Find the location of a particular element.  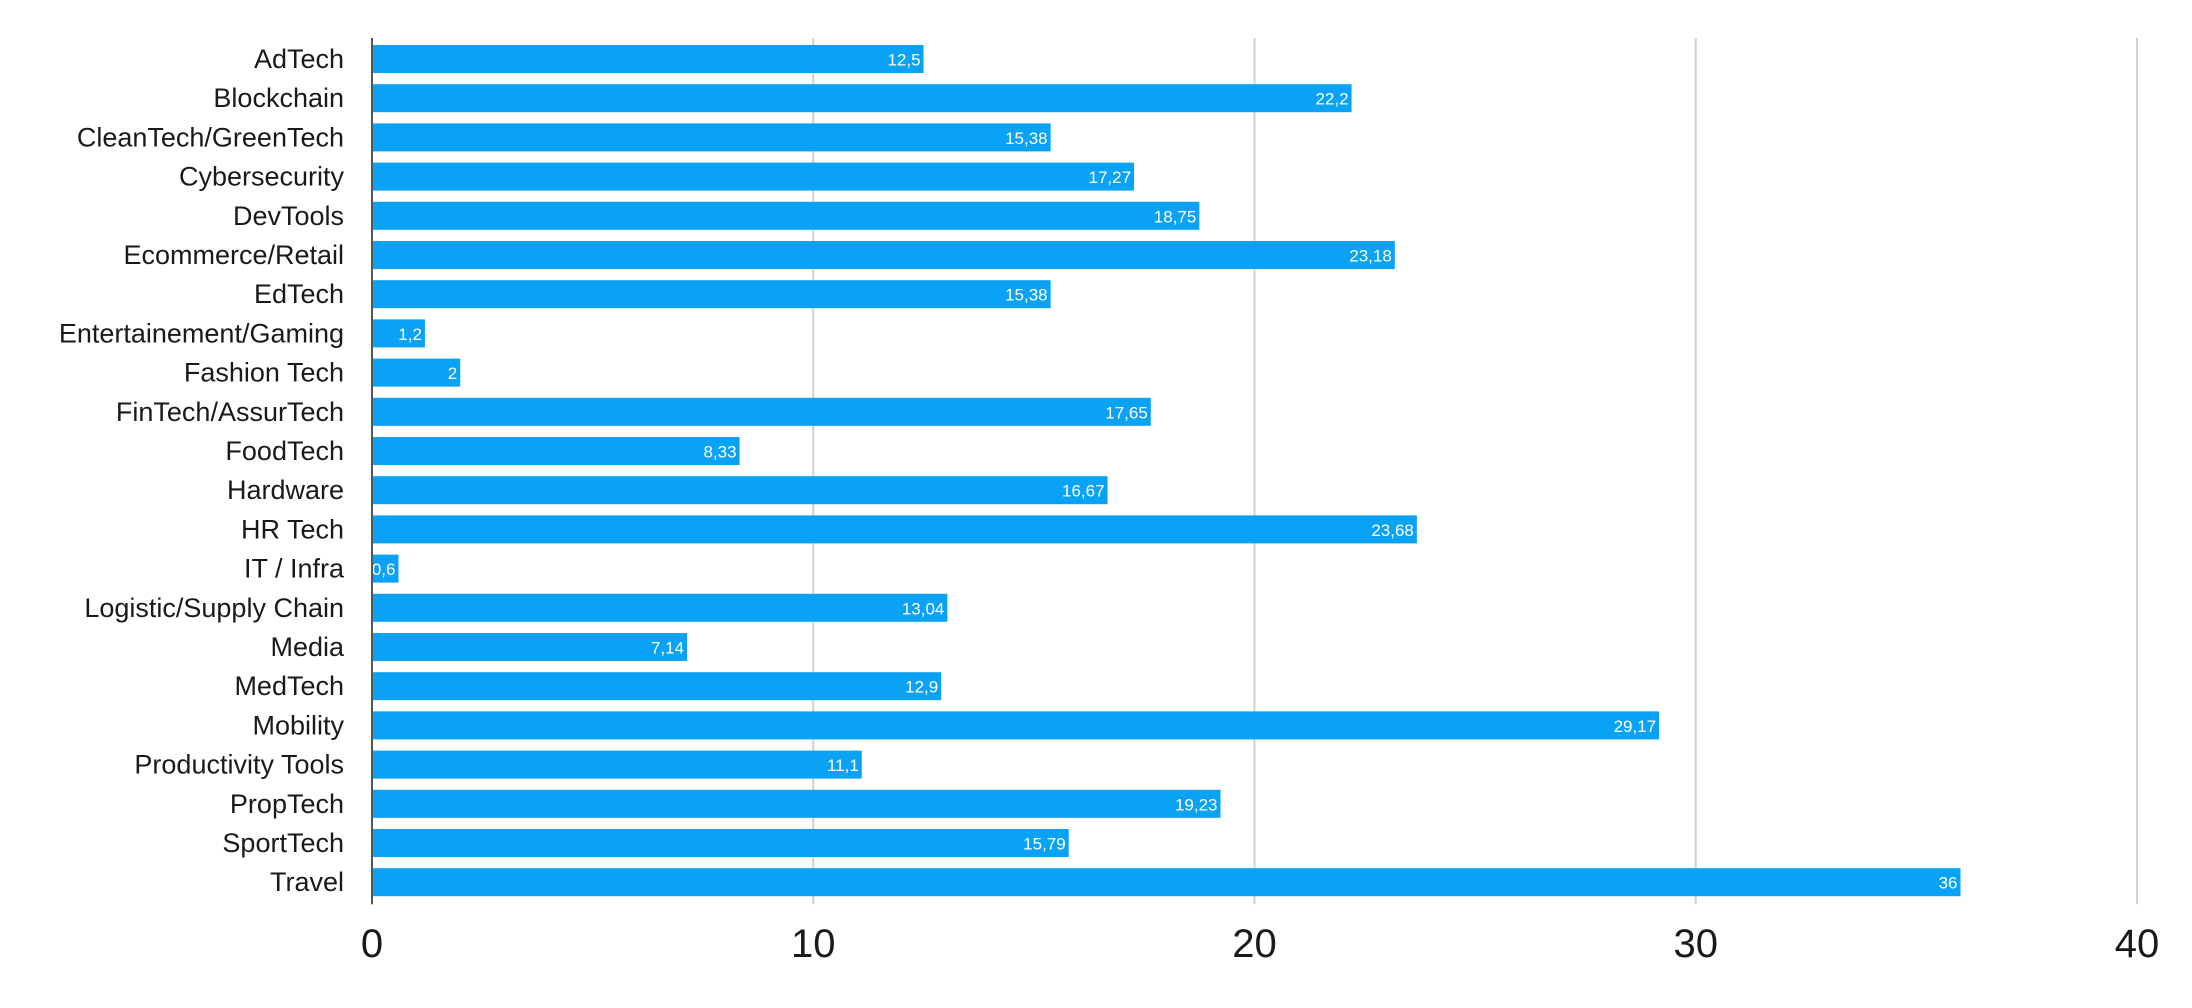

data-label: 18,75 is located at coordinates (1175, 216).